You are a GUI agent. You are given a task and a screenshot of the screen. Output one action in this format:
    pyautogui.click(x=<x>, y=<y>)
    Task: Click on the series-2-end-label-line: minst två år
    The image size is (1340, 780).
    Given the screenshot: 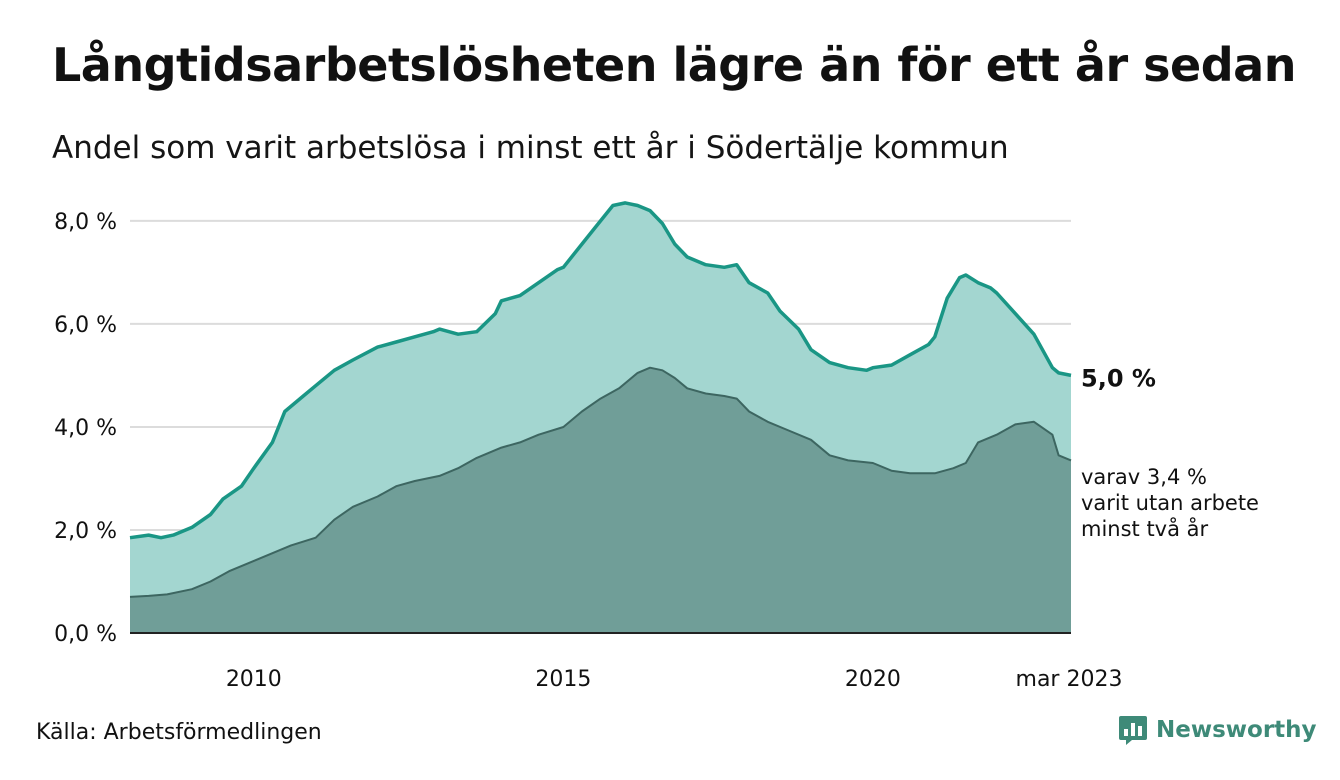 What is the action you would take?
    pyautogui.click(x=1145, y=528)
    